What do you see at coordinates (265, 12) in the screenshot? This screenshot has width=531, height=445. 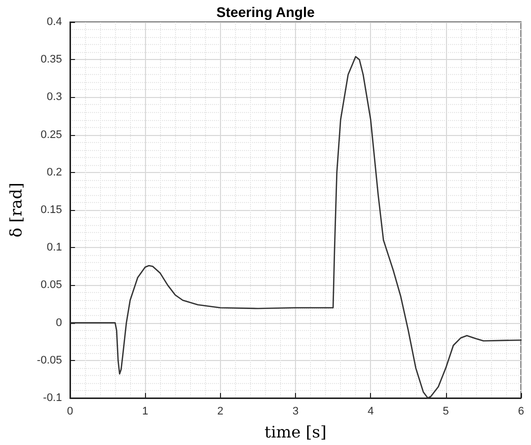 I see `chart-title: Steering Angle` at bounding box center [265, 12].